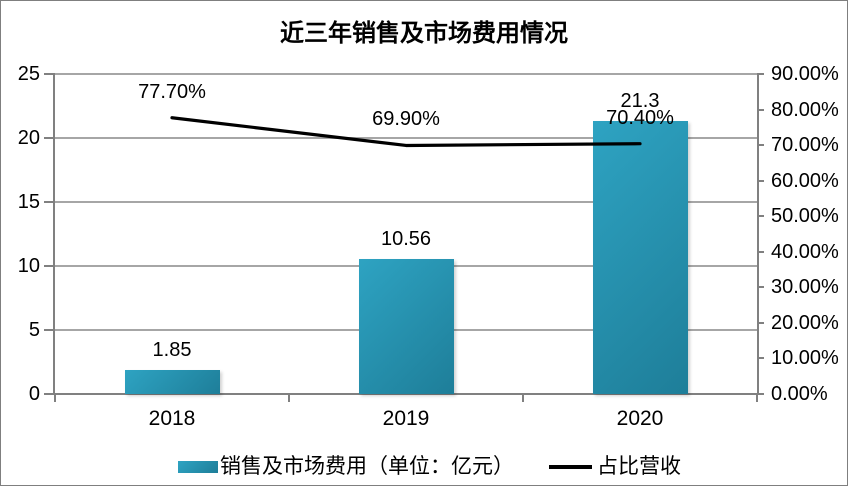 The image size is (854, 497). I want to click on right-axis-tick-label: 70.00%, so click(805, 145).